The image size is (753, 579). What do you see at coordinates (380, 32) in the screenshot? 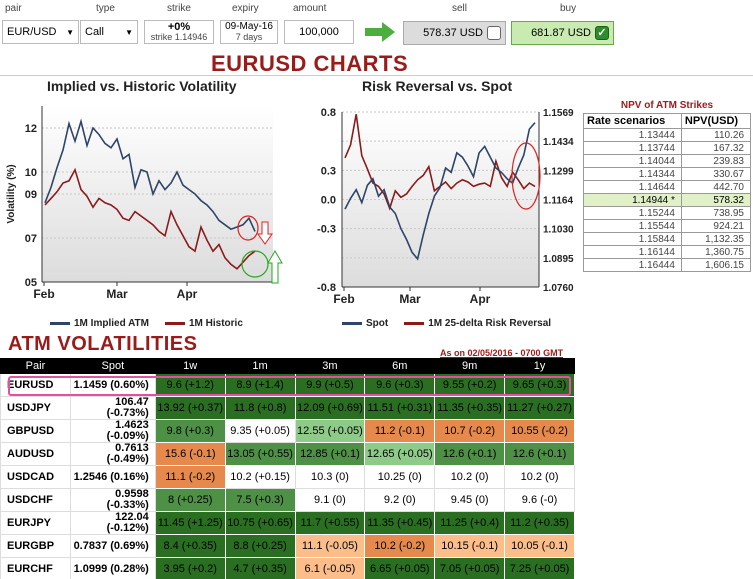
I see `arrow-right-icon` at bounding box center [380, 32].